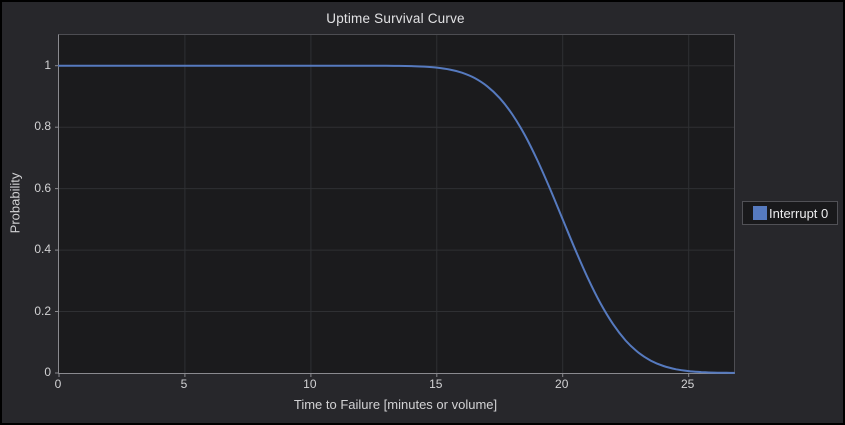 This screenshot has width=845, height=425. I want to click on chart-title: Uptime Survival Curve, so click(395, 18).